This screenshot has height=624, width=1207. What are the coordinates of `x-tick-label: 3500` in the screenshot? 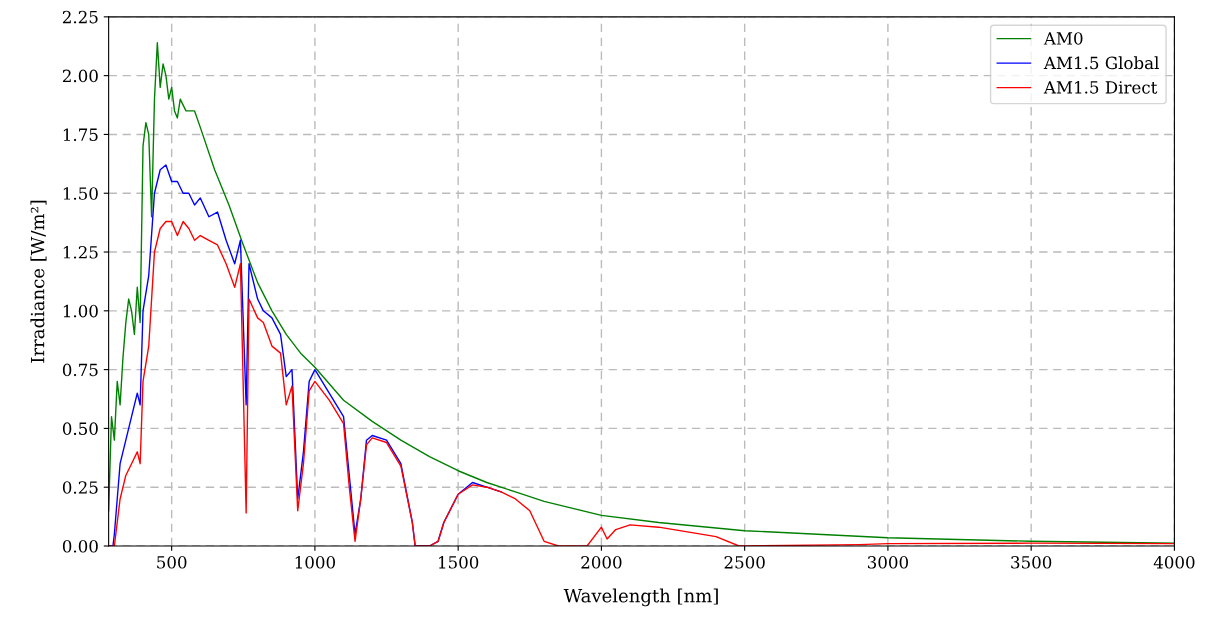 It's located at (1031, 562).